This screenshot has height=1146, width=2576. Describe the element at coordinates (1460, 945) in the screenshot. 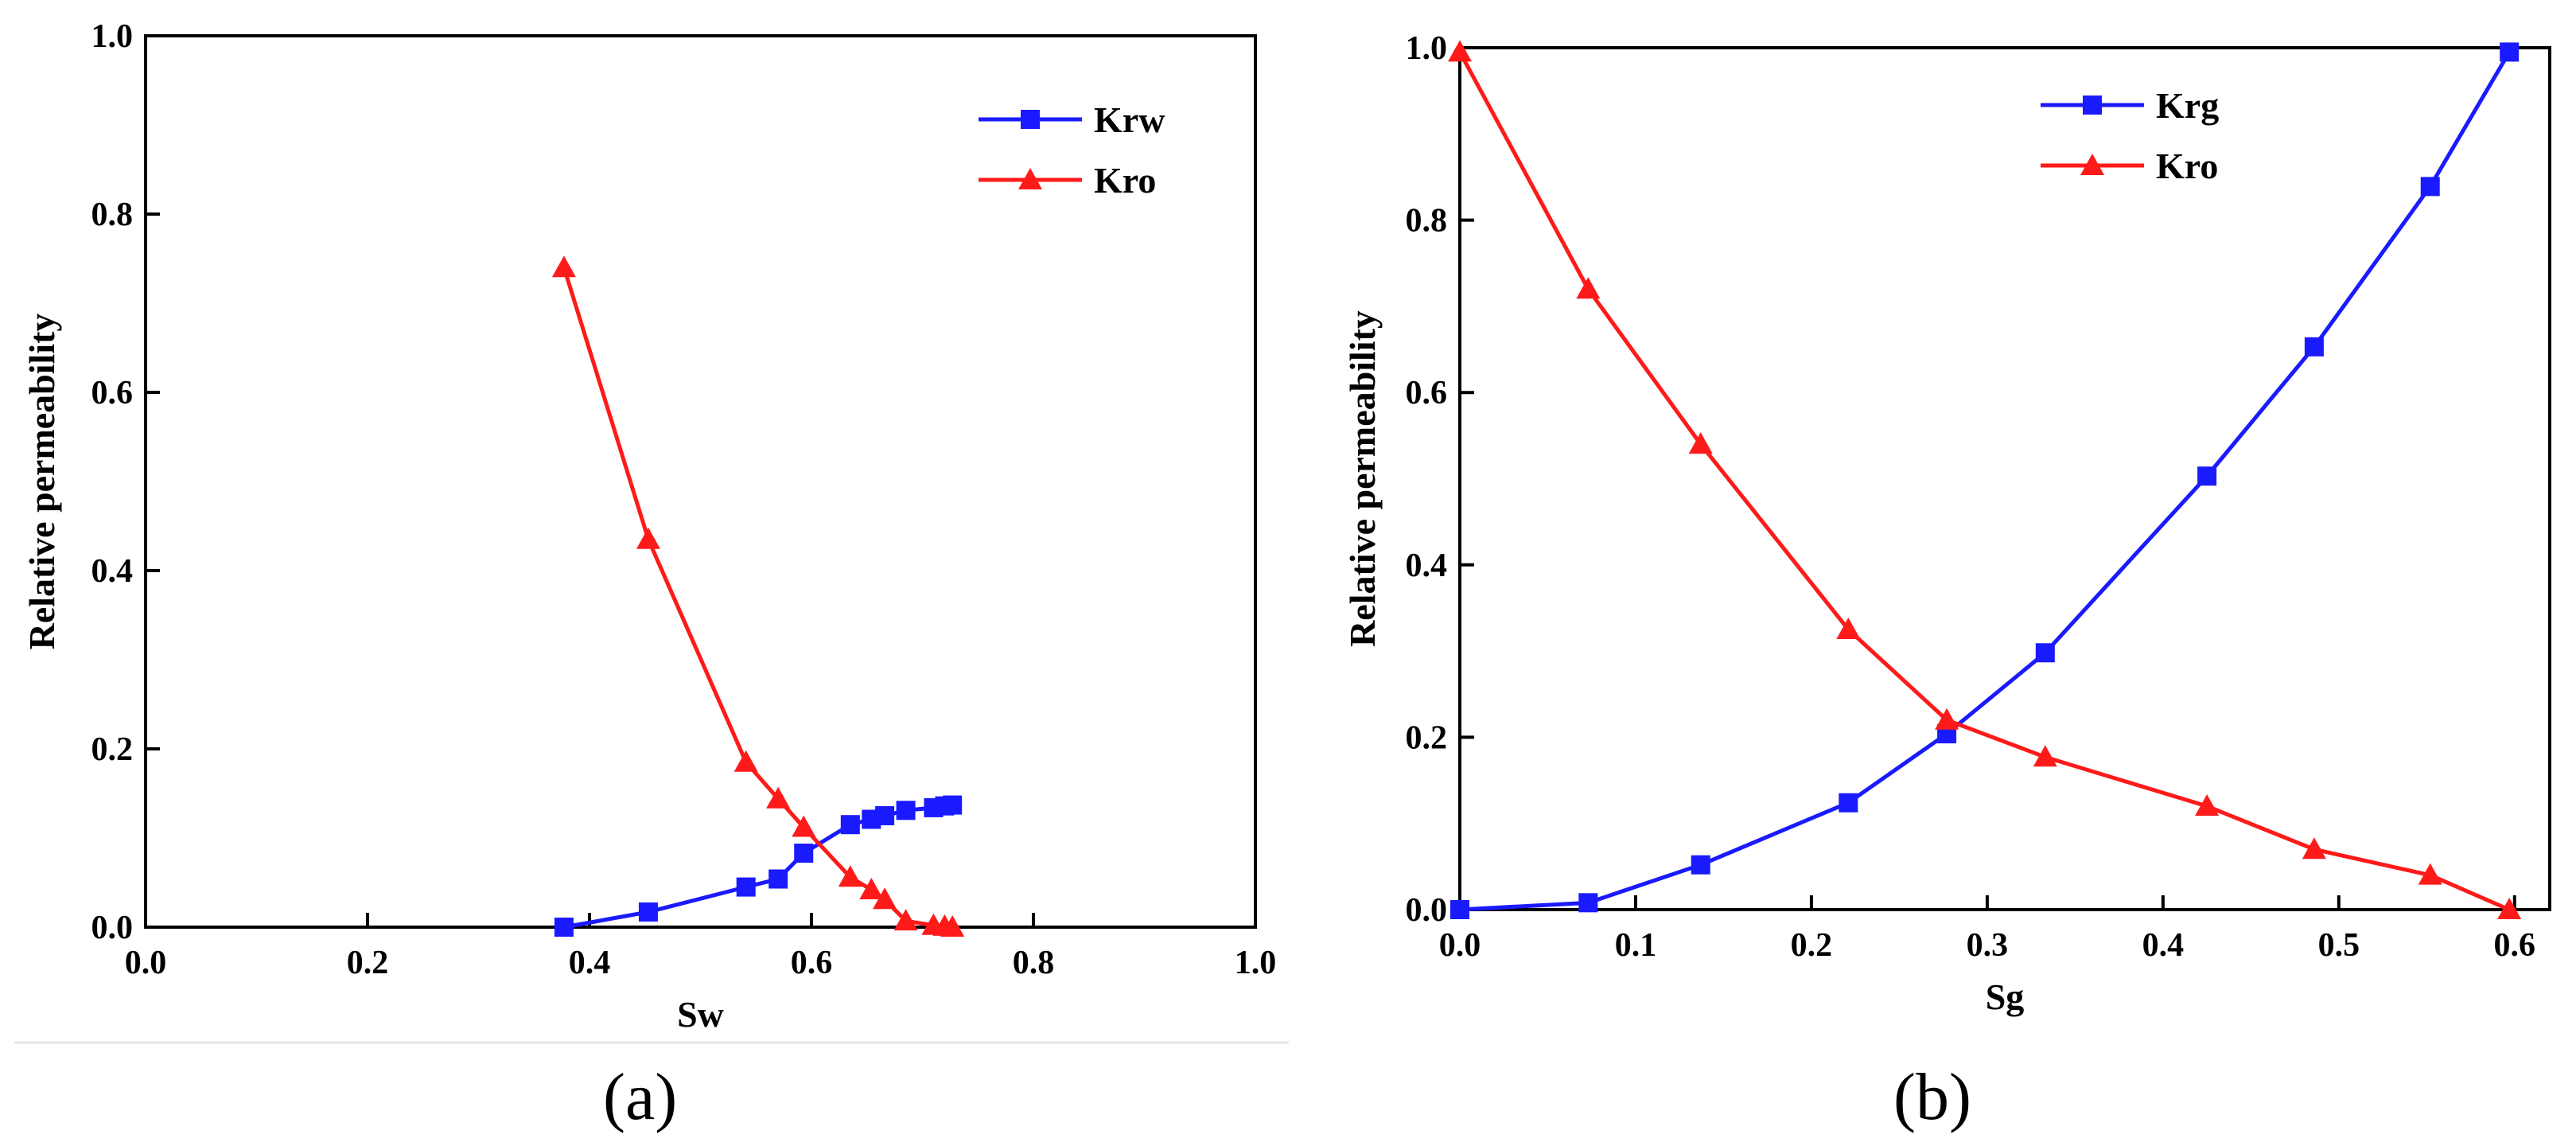

I see `panel-b-xtick-label: 0.0` at that location.